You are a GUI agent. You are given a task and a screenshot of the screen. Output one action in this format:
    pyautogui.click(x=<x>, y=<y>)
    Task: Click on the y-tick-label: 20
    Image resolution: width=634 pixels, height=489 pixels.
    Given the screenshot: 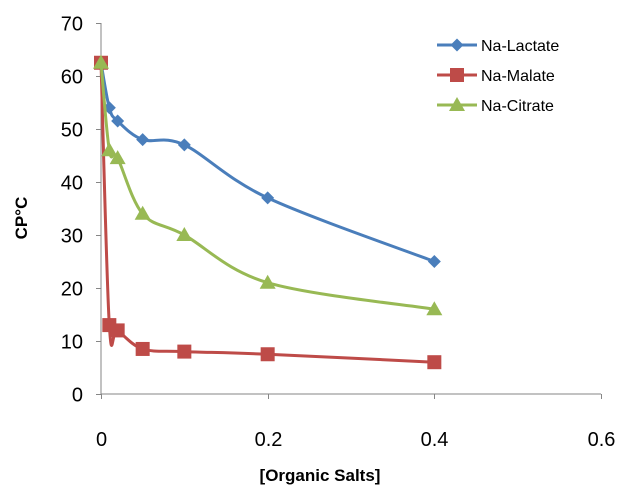 What is the action you would take?
    pyautogui.click(x=72, y=290)
    